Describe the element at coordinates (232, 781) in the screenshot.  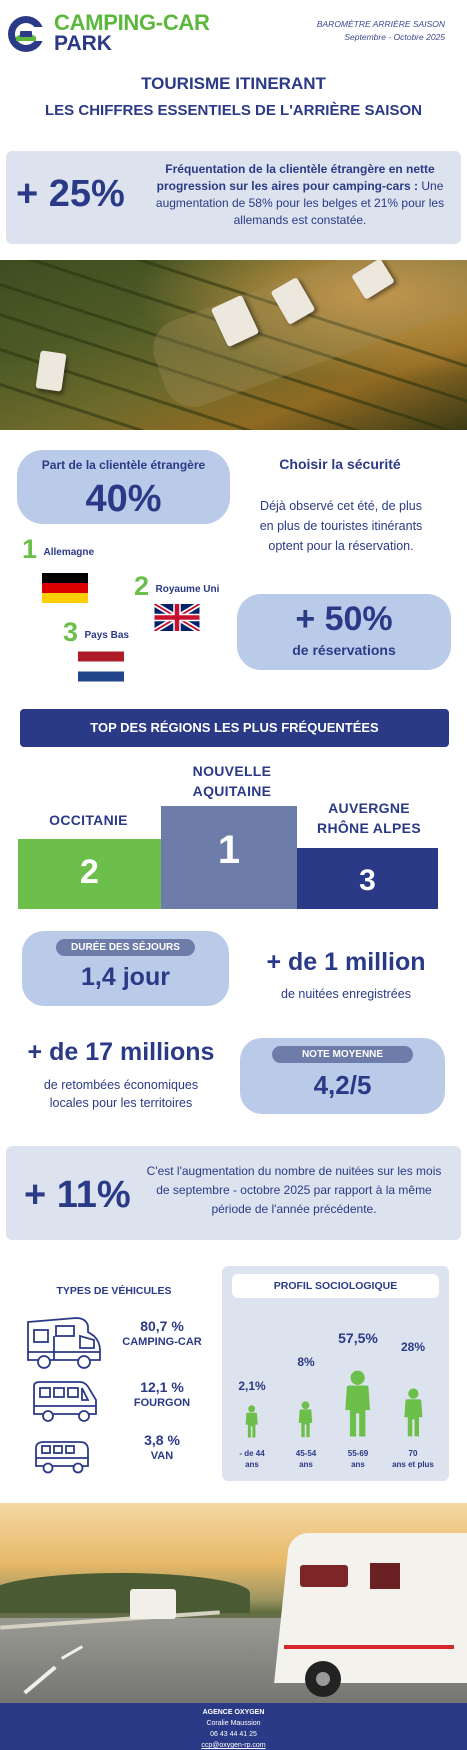
I see `podium-label-aquitaine: NOUVELLE AQUITAINE` at that location.